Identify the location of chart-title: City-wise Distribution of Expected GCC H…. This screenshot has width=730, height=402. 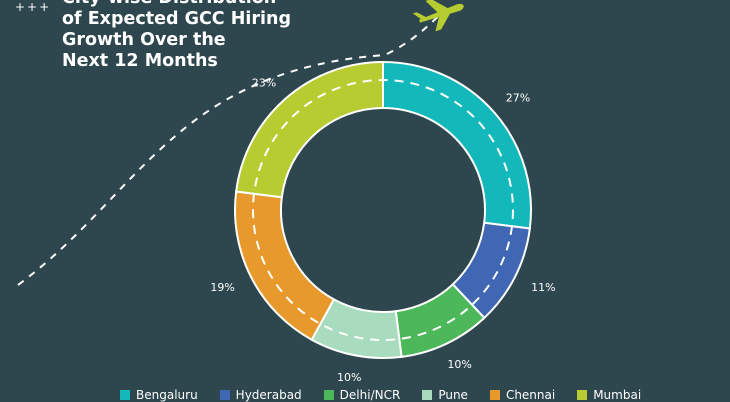
(192, 36).